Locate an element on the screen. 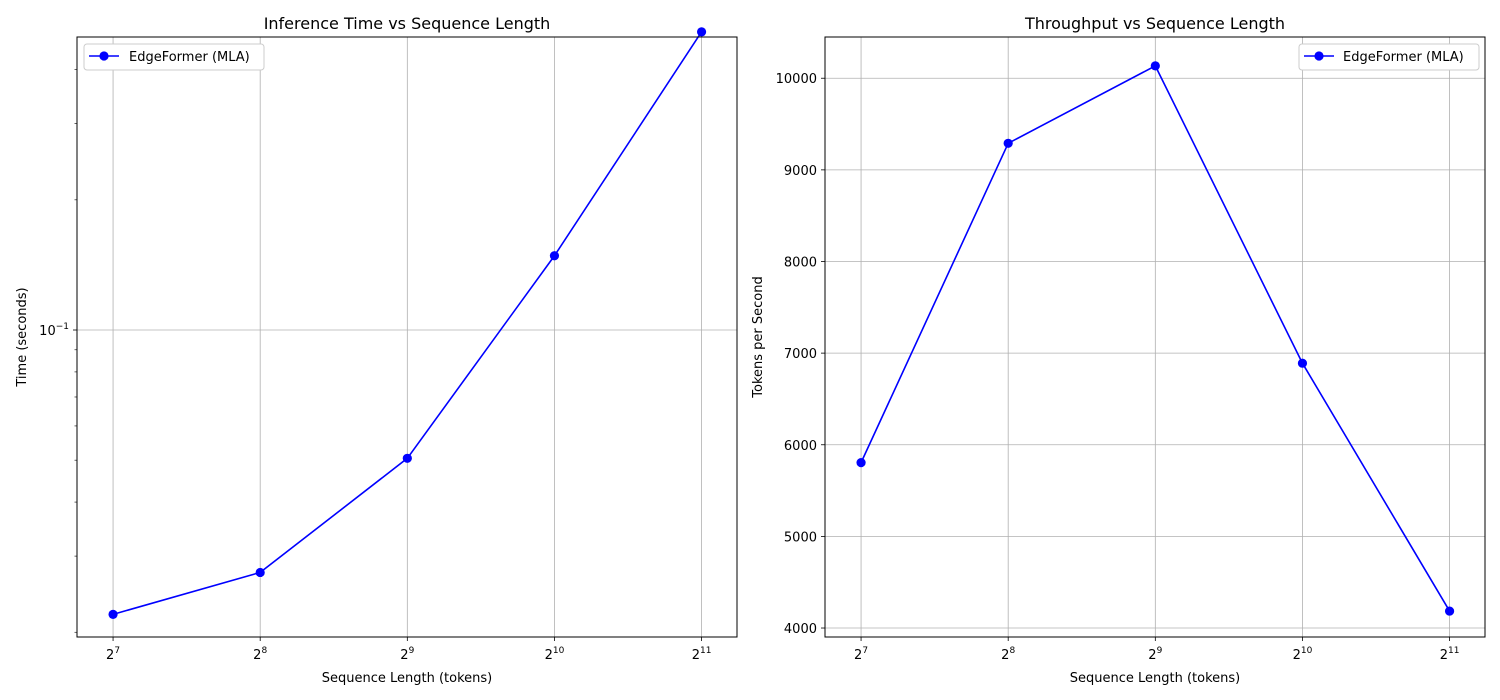  chart-title: Inference Time vs Sequence Length is located at coordinates (407, 23).